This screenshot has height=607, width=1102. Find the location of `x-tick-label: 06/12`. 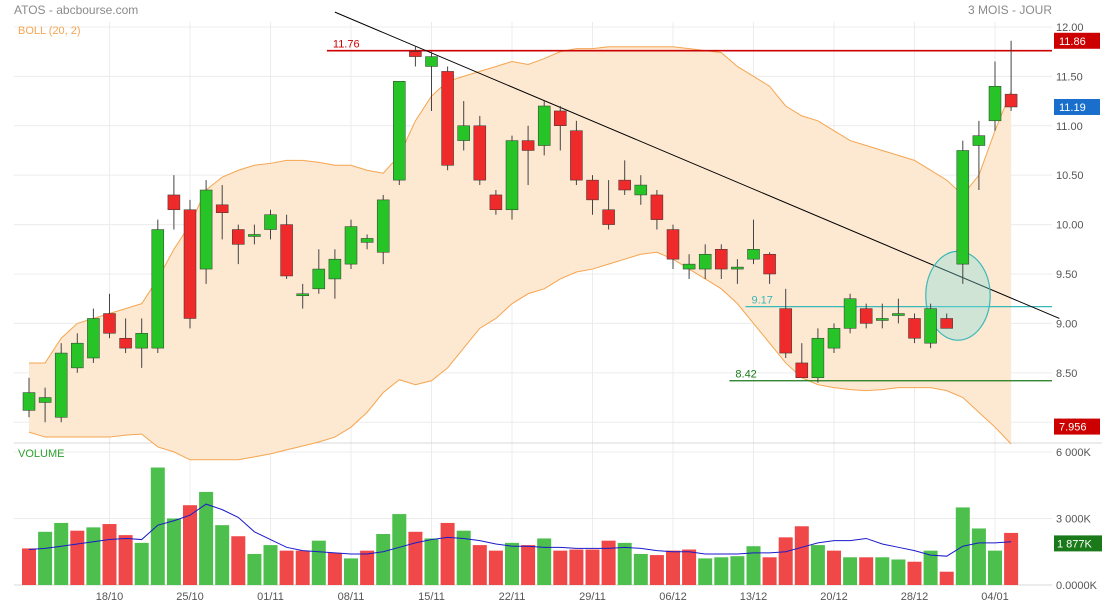

x-tick-label: 06/12 is located at coordinates (673, 597).